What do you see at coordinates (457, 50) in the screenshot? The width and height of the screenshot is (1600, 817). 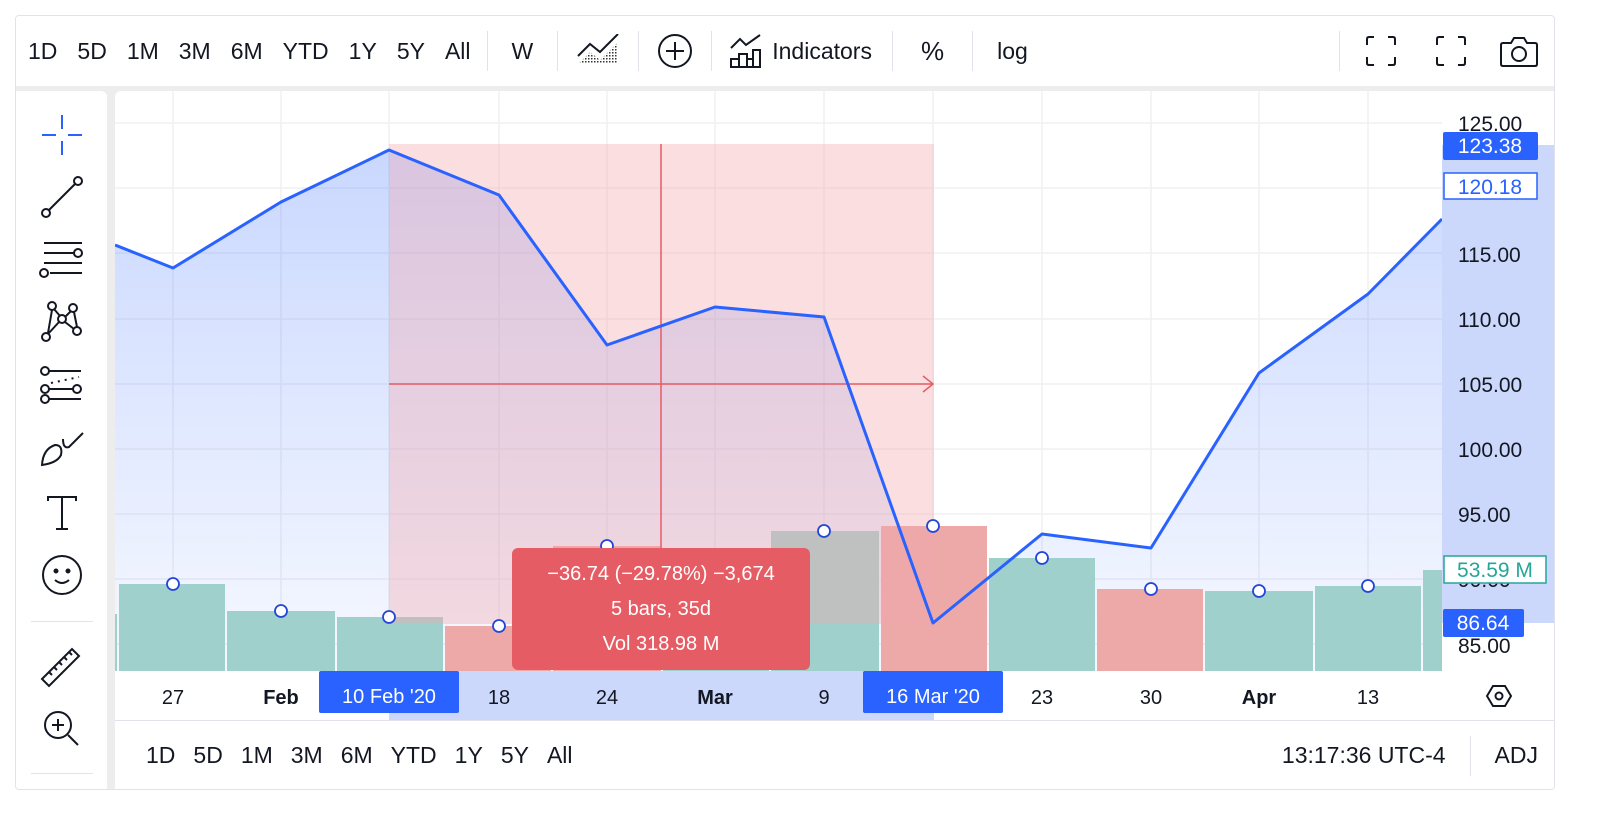 I see `range-all: All` at bounding box center [457, 50].